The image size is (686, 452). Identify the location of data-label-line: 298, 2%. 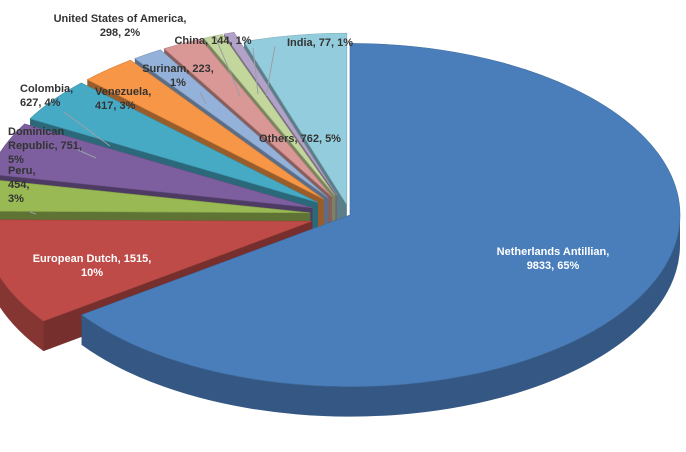
(120, 33).